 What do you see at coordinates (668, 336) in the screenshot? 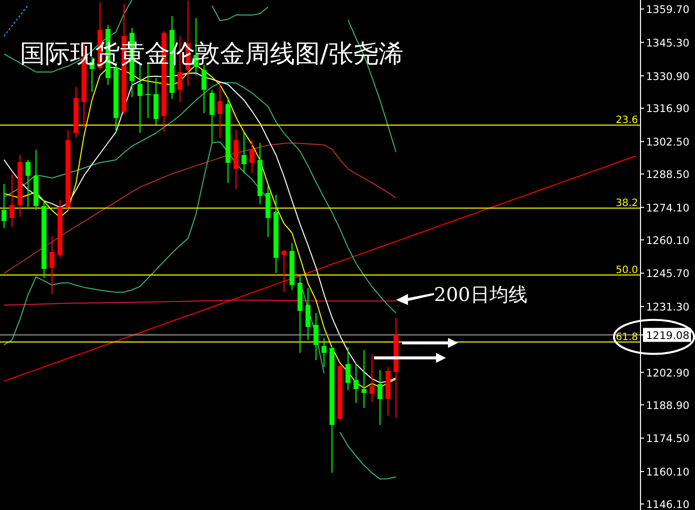
I see `y-tick-label: 1219.08` at bounding box center [668, 336].